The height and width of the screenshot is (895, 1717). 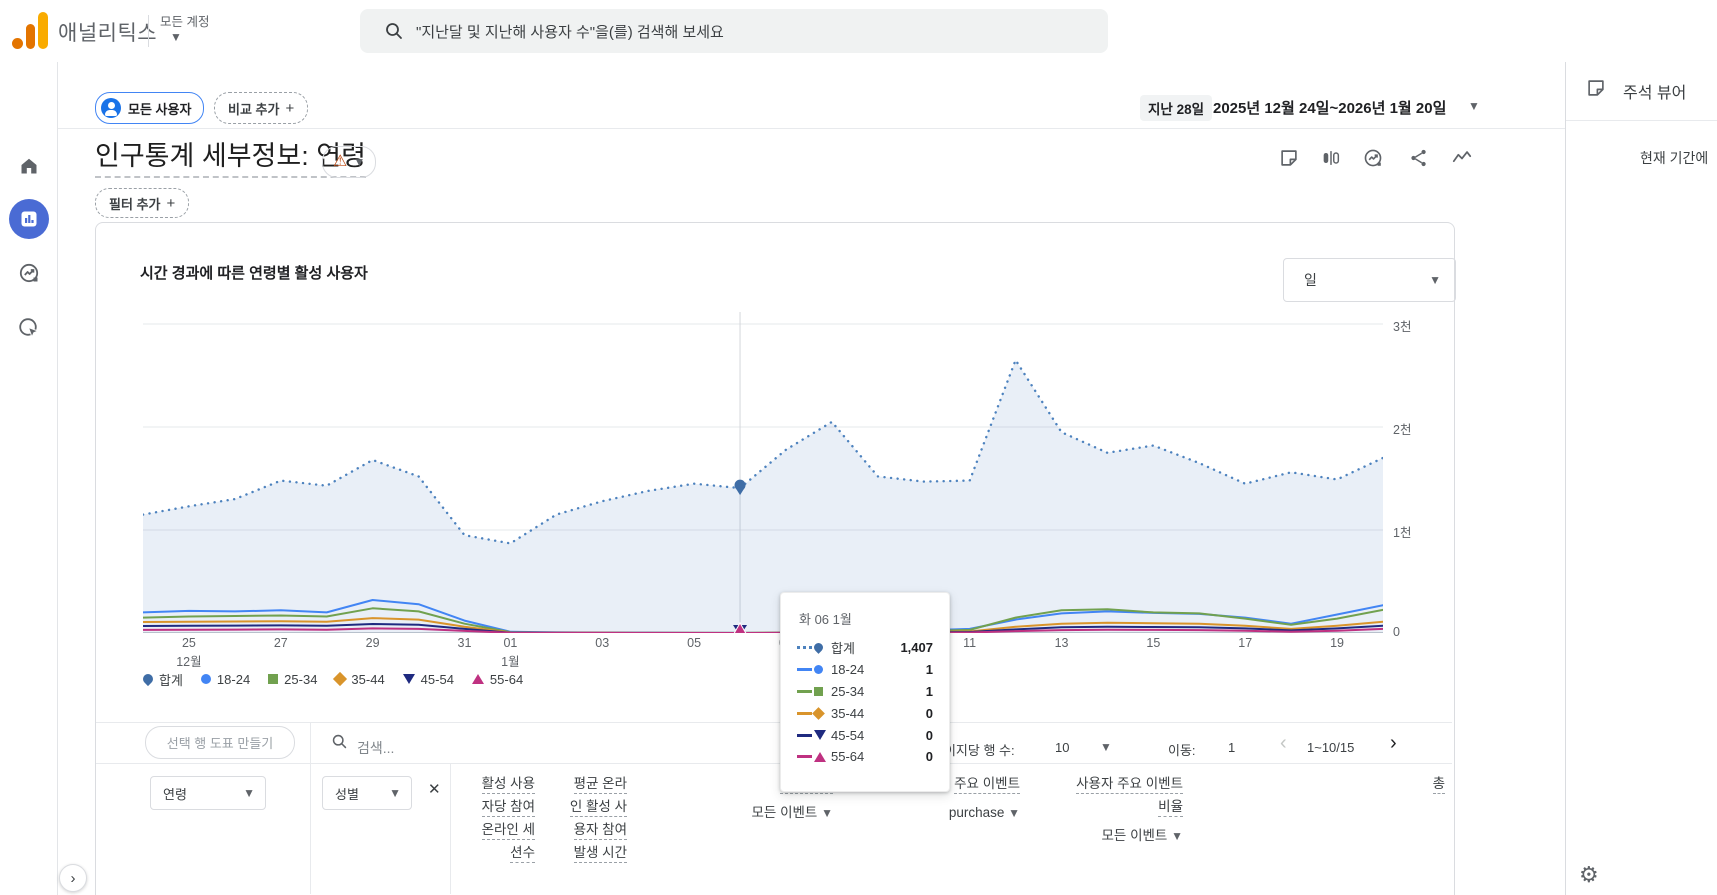 What do you see at coordinates (254, 273) in the screenshot?
I see `chart-title: 시간 경과에 따른 연령별 활성 사용자` at bounding box center [254, 273].